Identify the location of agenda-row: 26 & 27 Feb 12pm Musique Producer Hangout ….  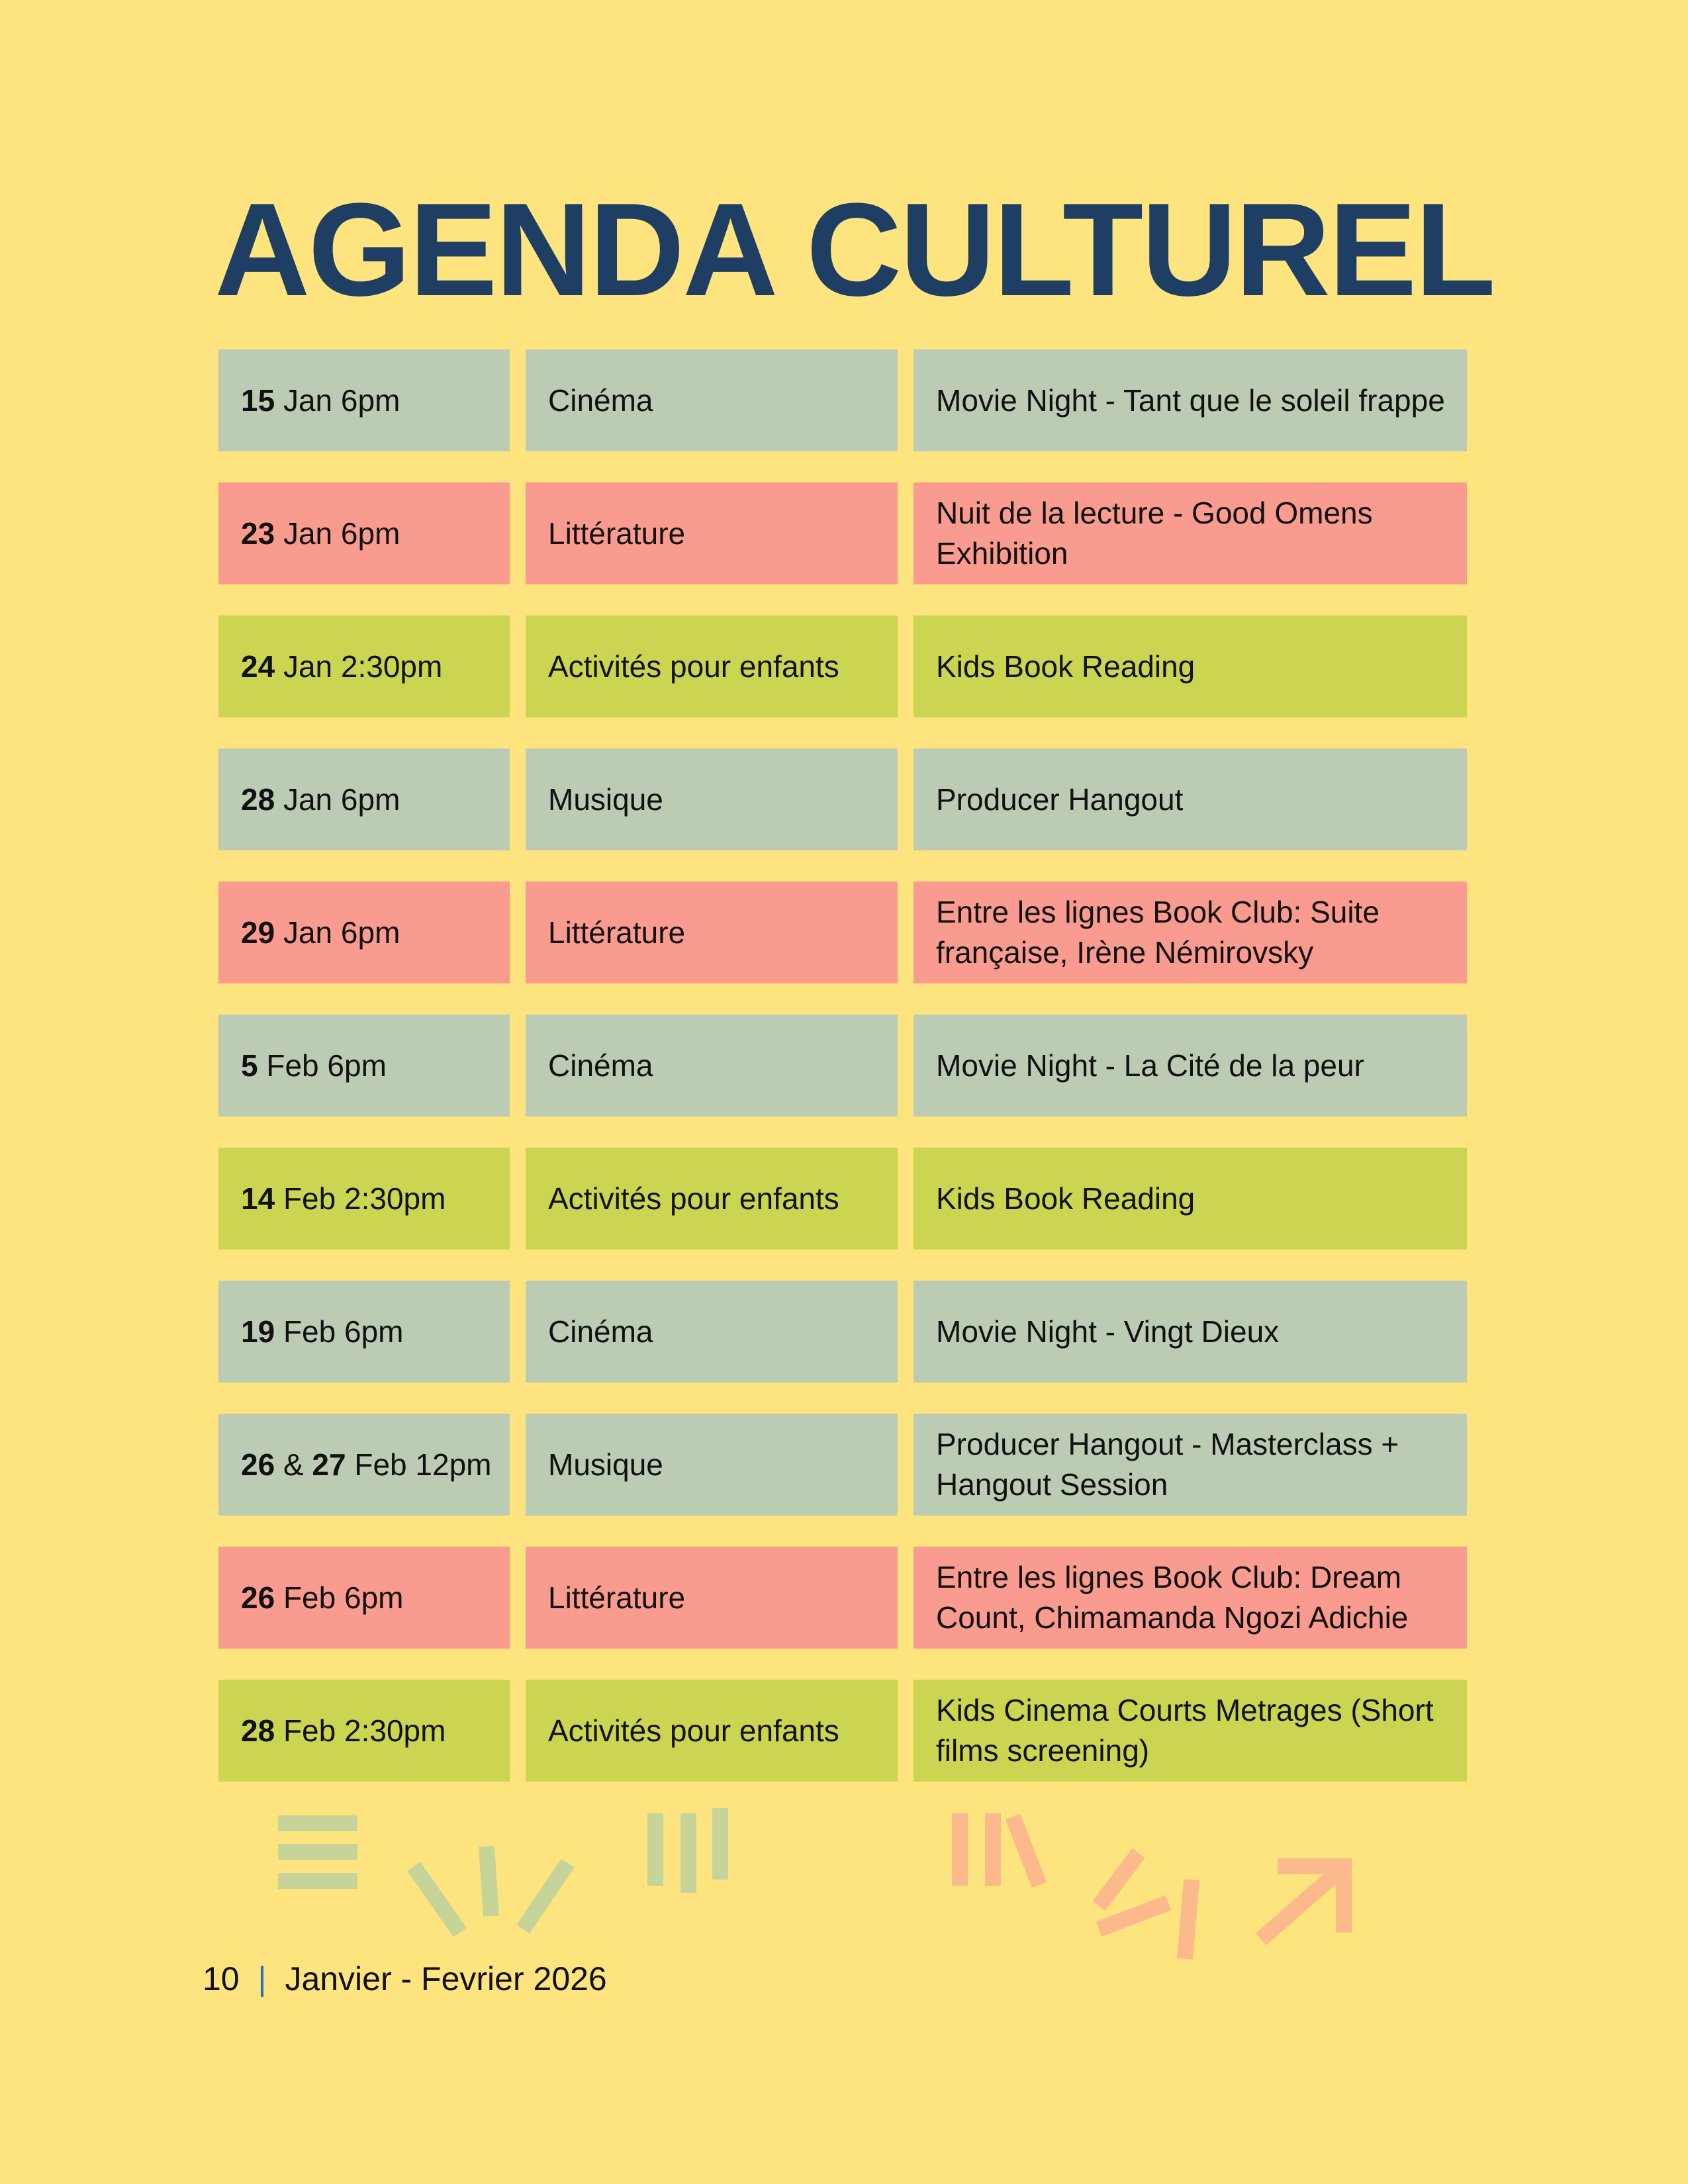
(842, 1465).